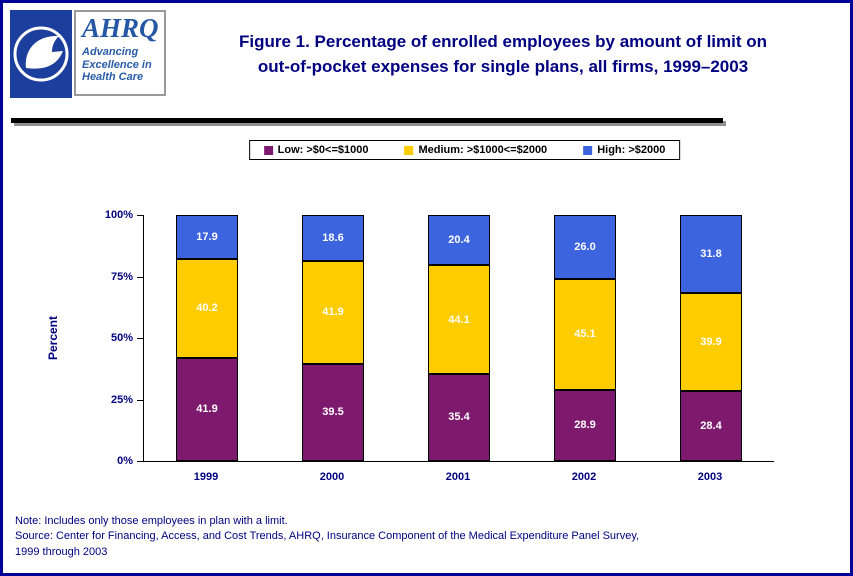 The height and width of the screenshot is (576, 853). What do you see at coordinates (323, 150) in the screenshot?
I see `legend-label: Low: >$0<=$1000` at bounding box center [323, 150].